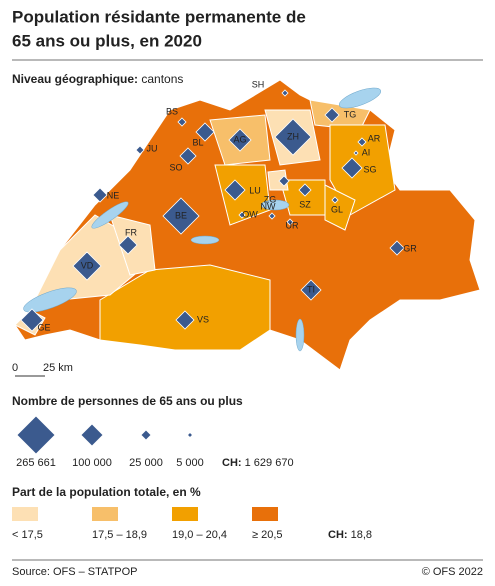  Describe the element at coordinates (190, 463) in the screenshot. I see `size-label: 5 000` at that location.